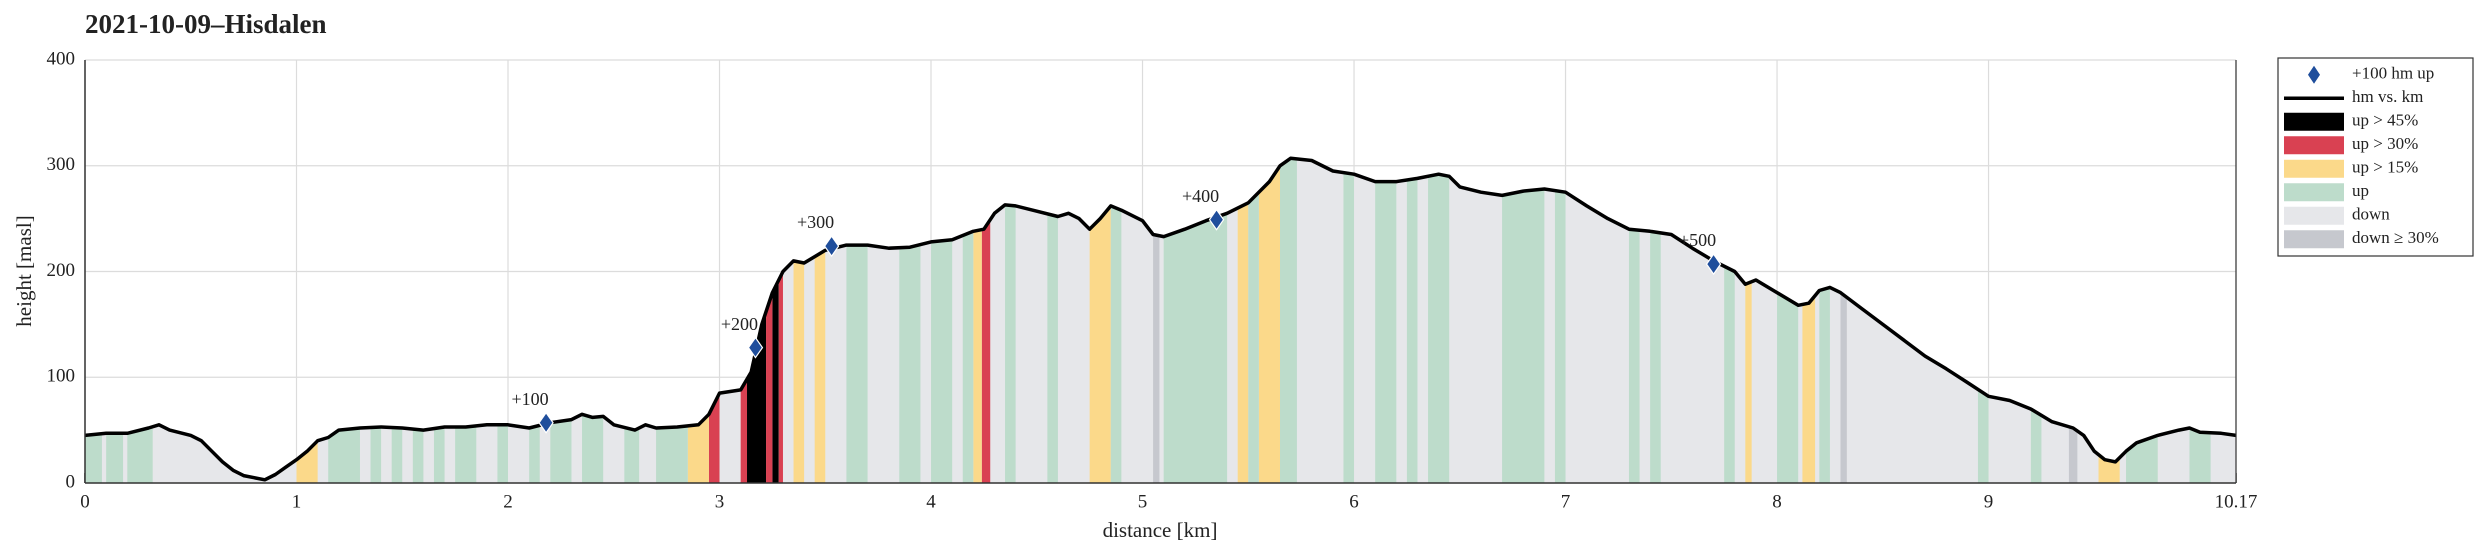  What do you see at coordinates (24, 270) in the screenshot?
I see `y-axis-label: height [masl]` at bounding box center [24, 270].